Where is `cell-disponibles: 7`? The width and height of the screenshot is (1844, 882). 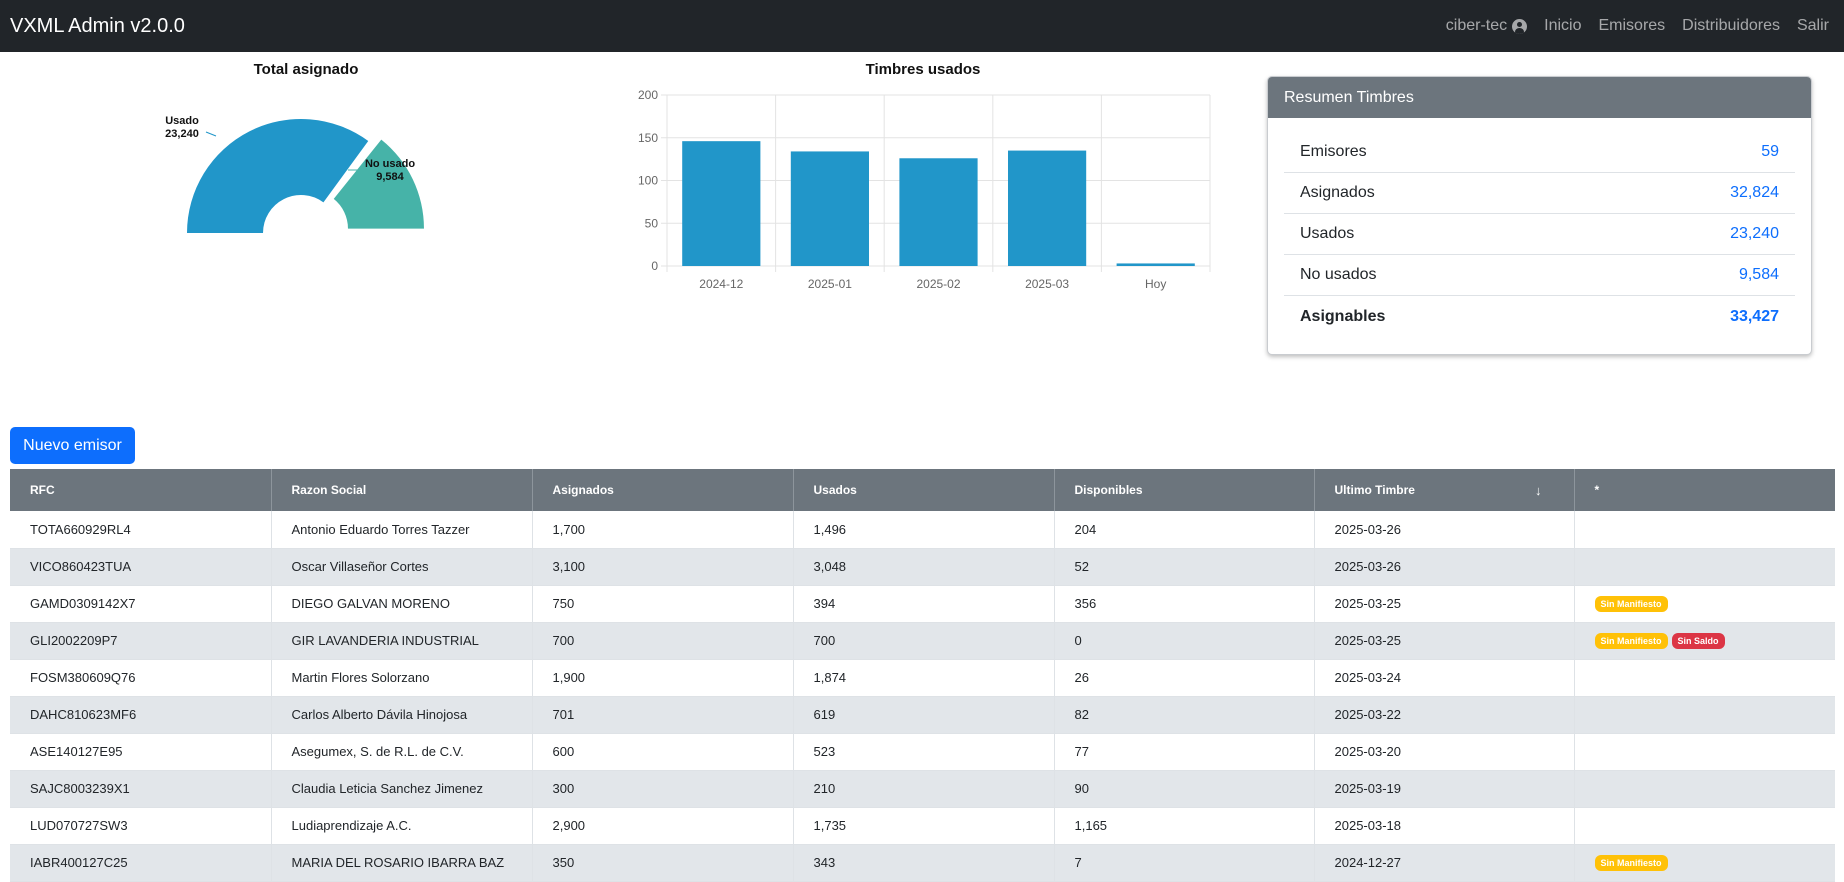
cell-disponibles: 7 is located at coordinates (1184, 863).